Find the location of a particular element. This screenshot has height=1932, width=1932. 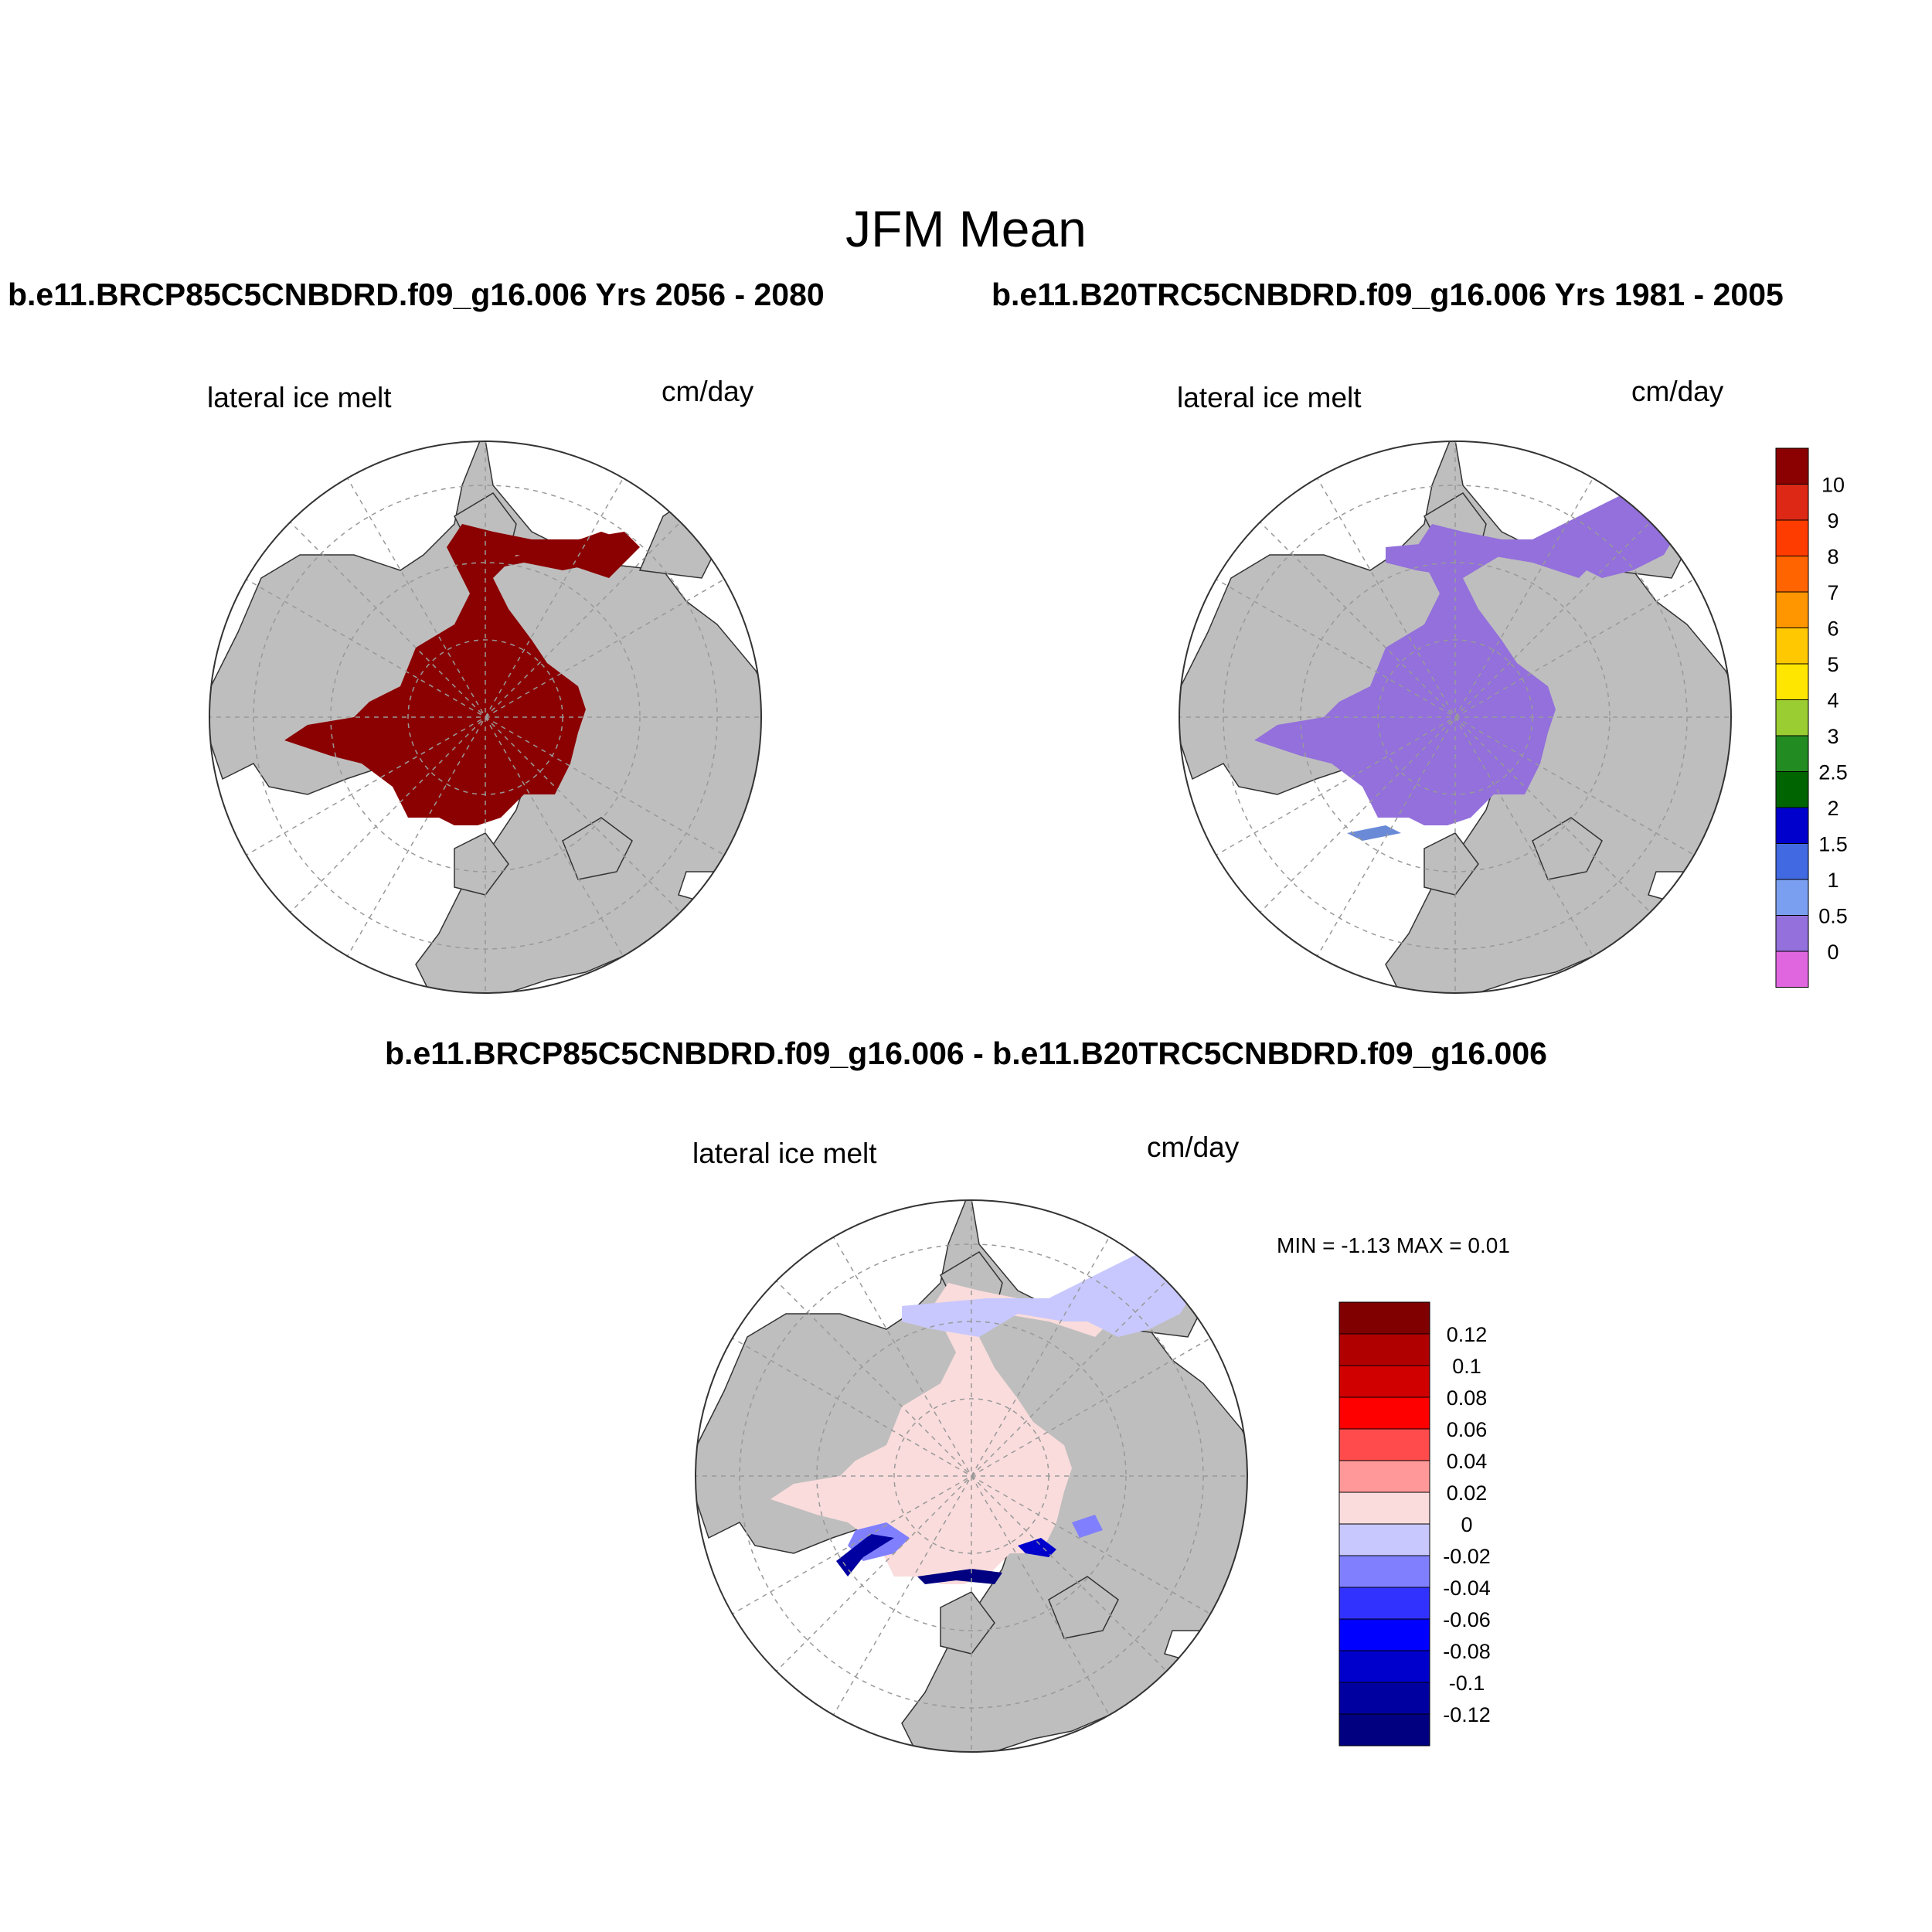

diff-variable-label: lateral ice melt is located at coordinates (784, 1154).